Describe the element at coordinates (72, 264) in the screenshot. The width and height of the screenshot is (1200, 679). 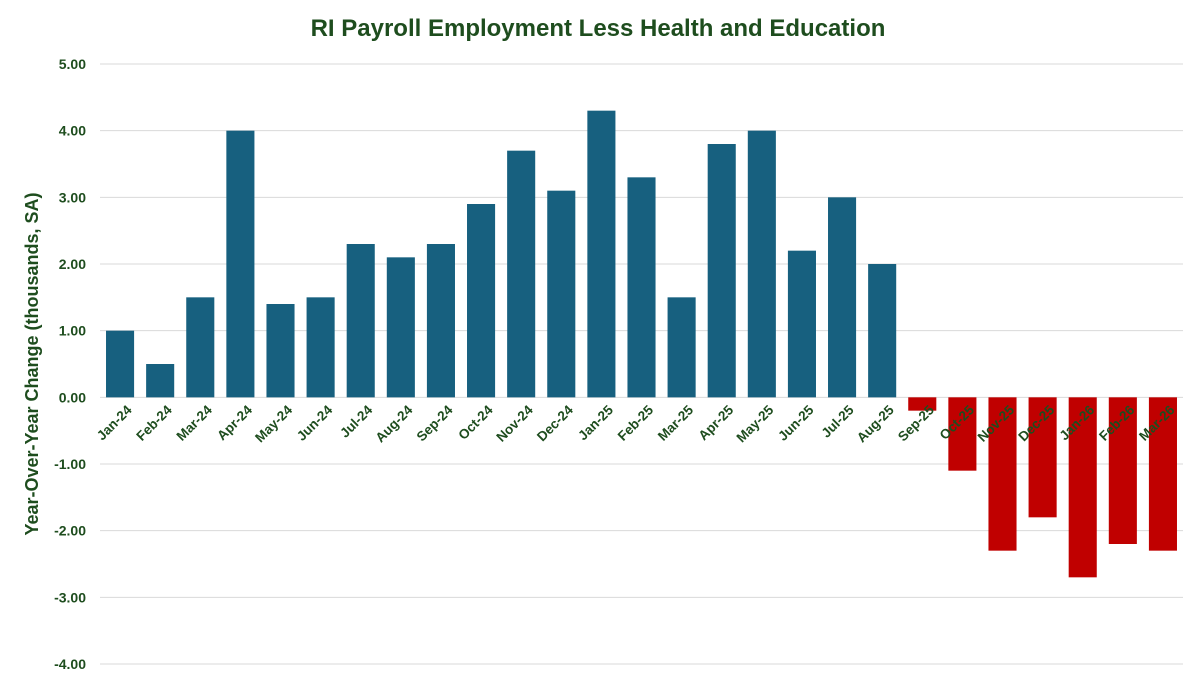
I see `y-tick-label: 2.00` at that location.